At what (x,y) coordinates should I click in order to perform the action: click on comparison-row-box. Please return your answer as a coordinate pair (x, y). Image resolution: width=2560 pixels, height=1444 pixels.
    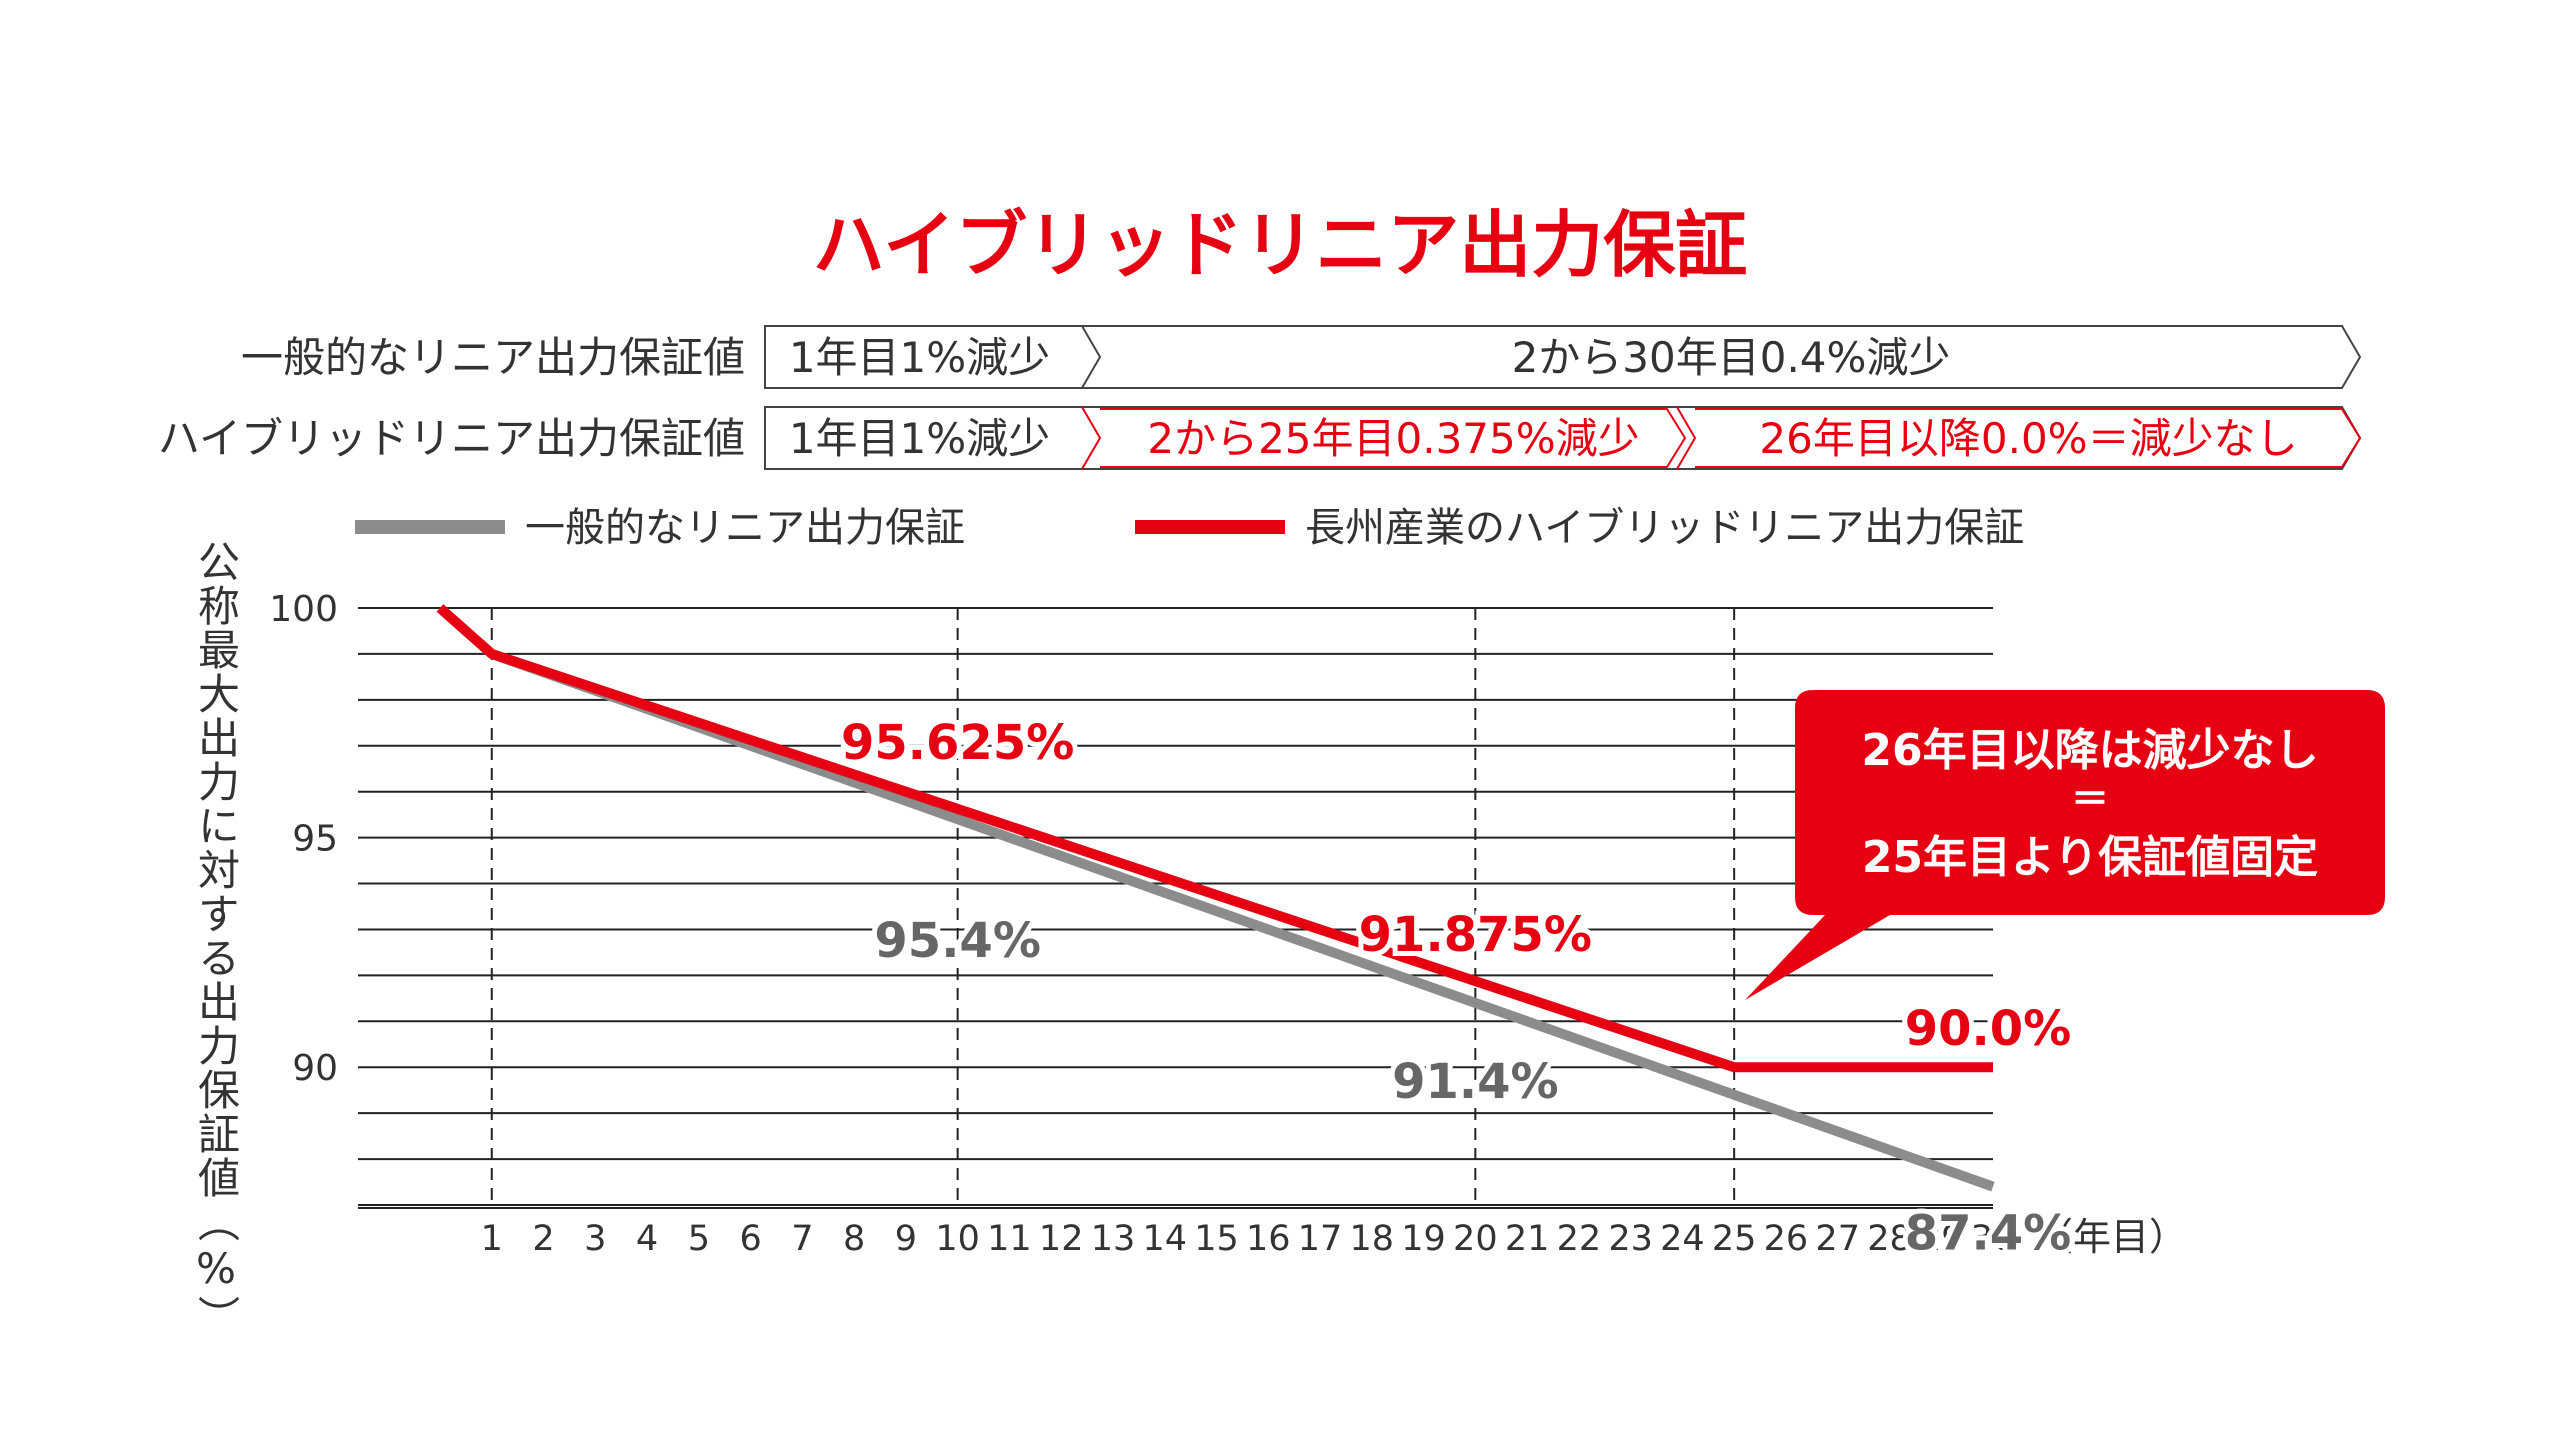
    Looking at the image, I should click on (1563, 357).